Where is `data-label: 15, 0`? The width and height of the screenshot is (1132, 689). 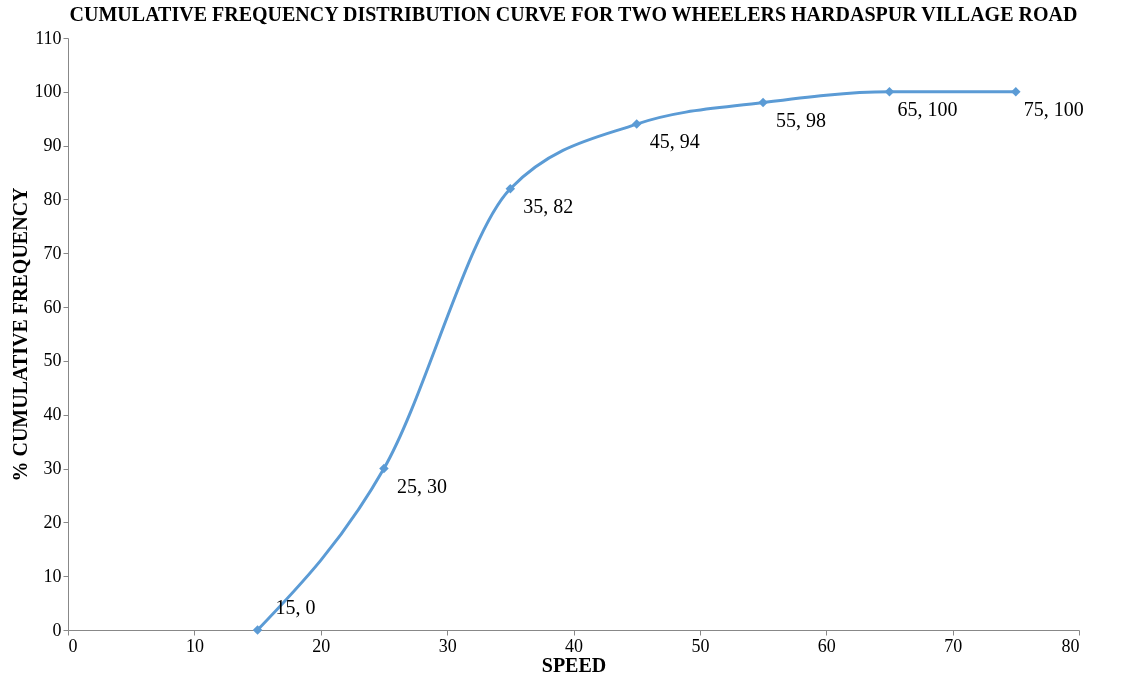 data-label: 15, 0 is located at coordinates (295, 607).